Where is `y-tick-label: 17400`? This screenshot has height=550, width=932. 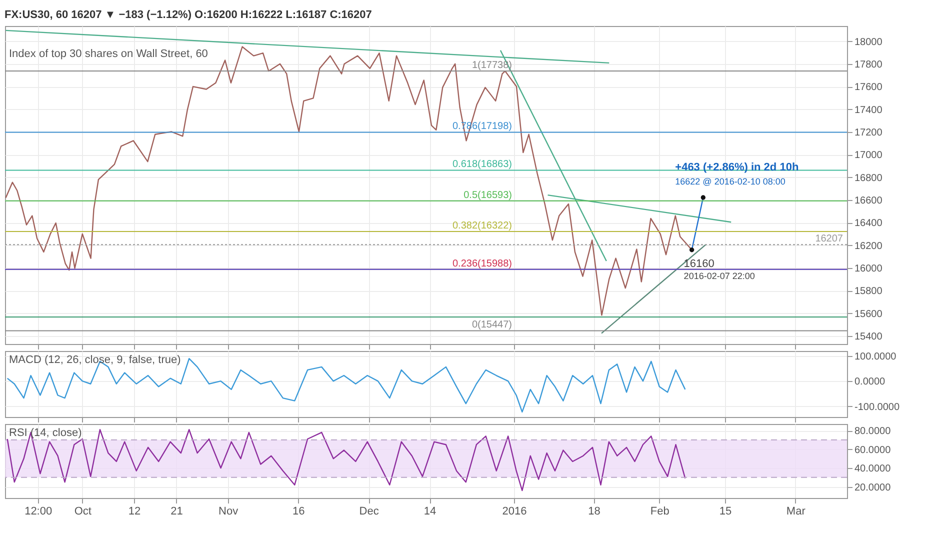
y-tick-label: 17400 is located at coordinates (868, 110).